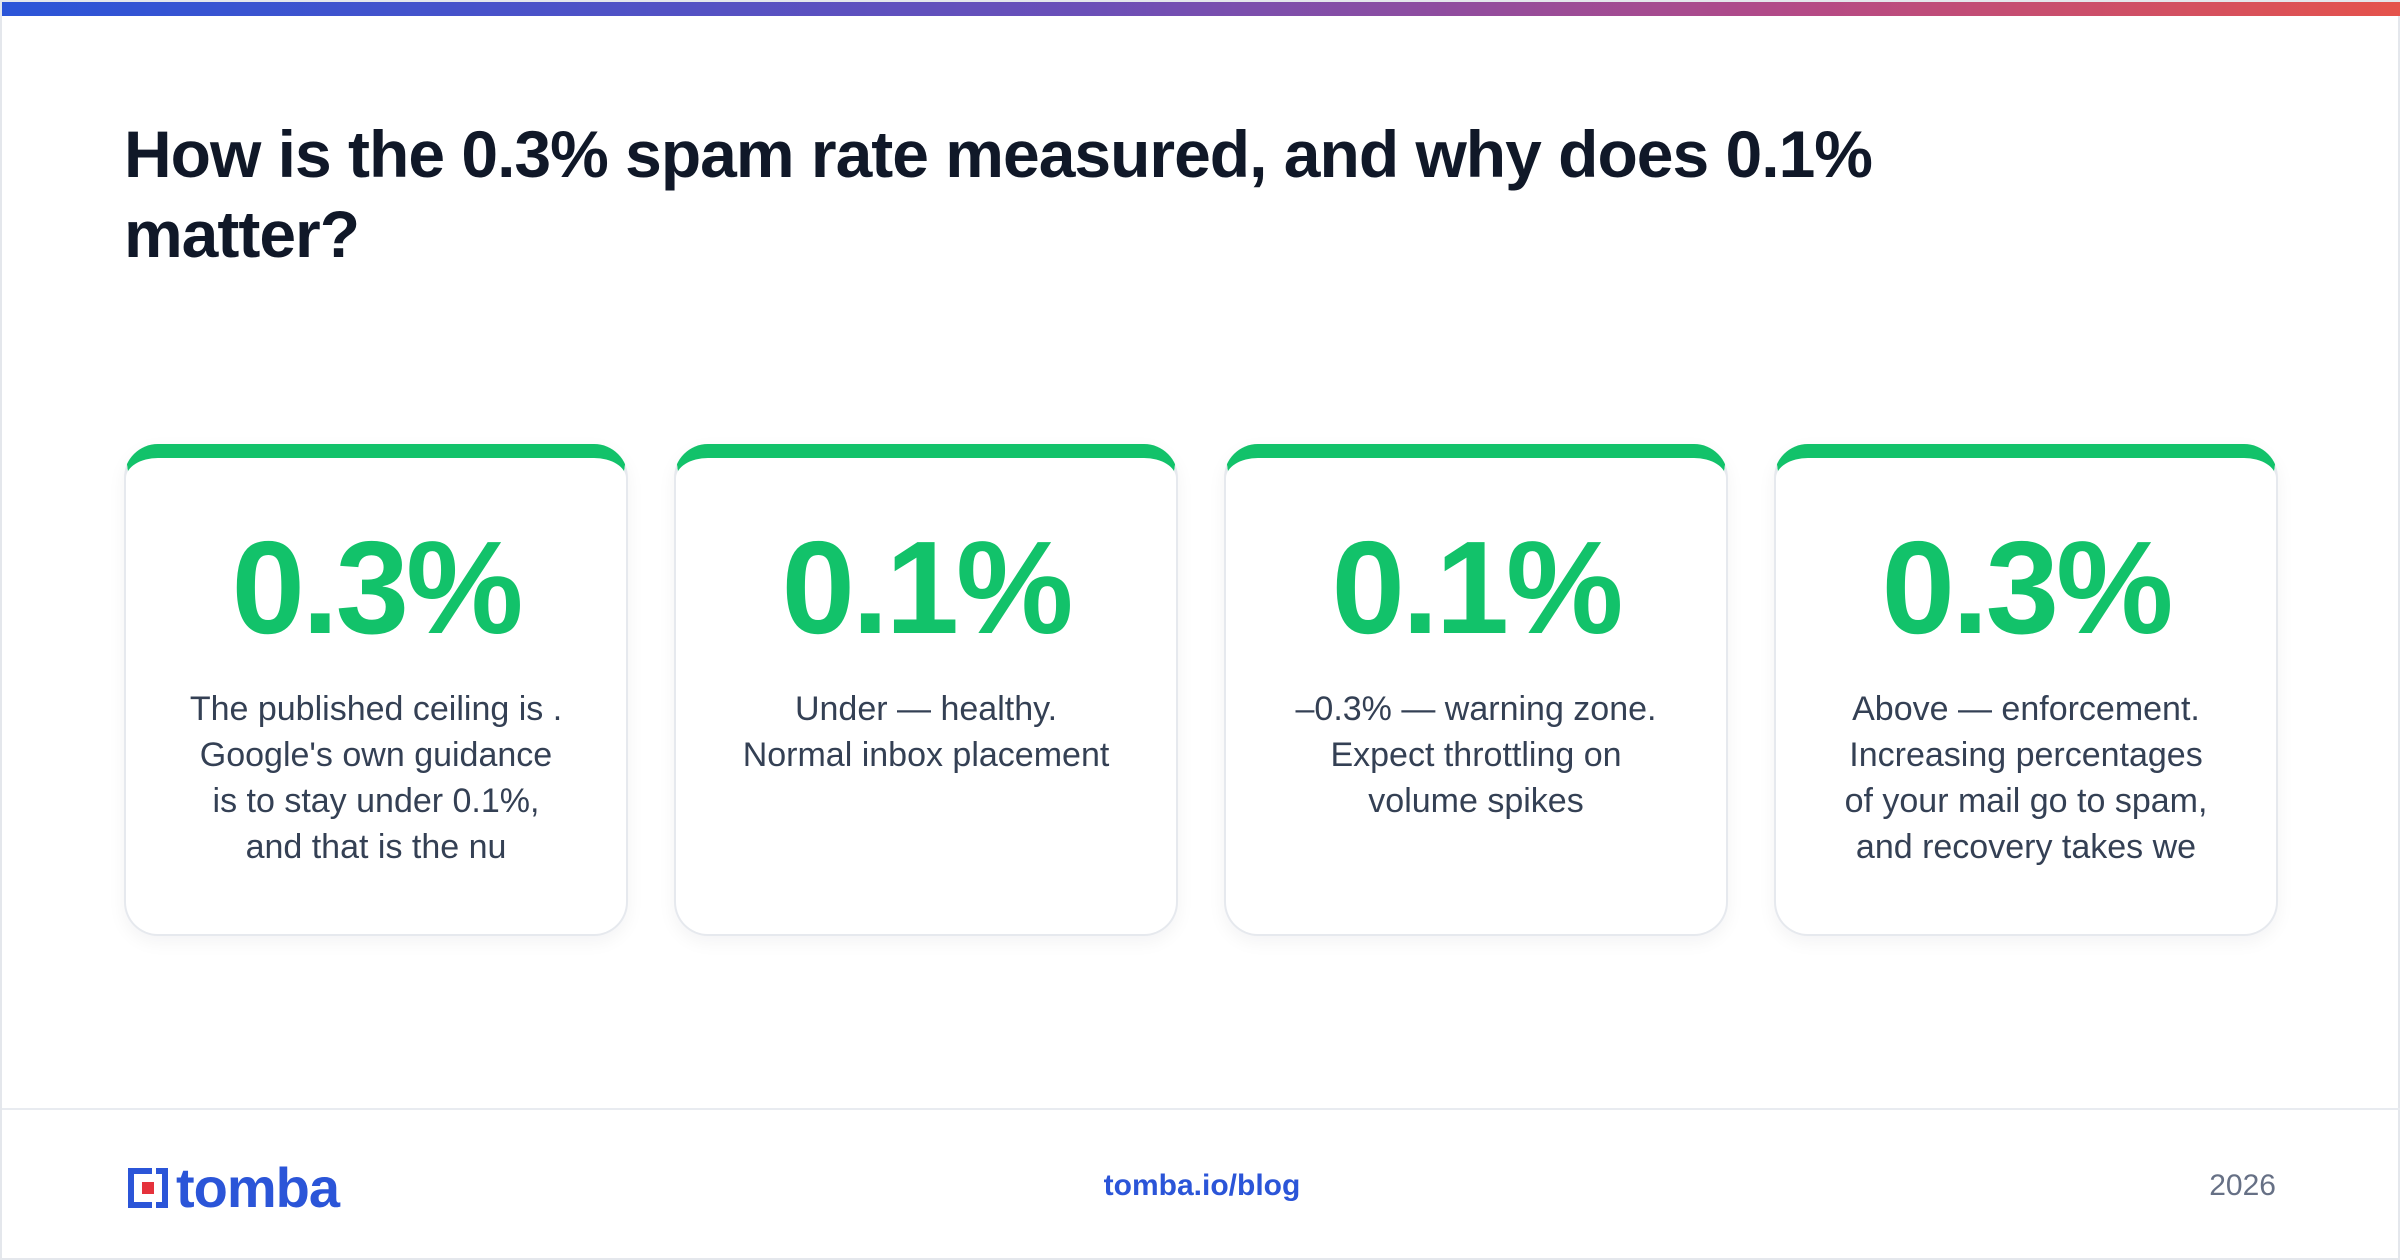 Image resolution: width=2400 pixels, height=1260 pixels. Describe the element at coordinates (926, 732) in the screenshot. I see `stat-card-description: Under — healthy. Normal inbox placement` at that location.